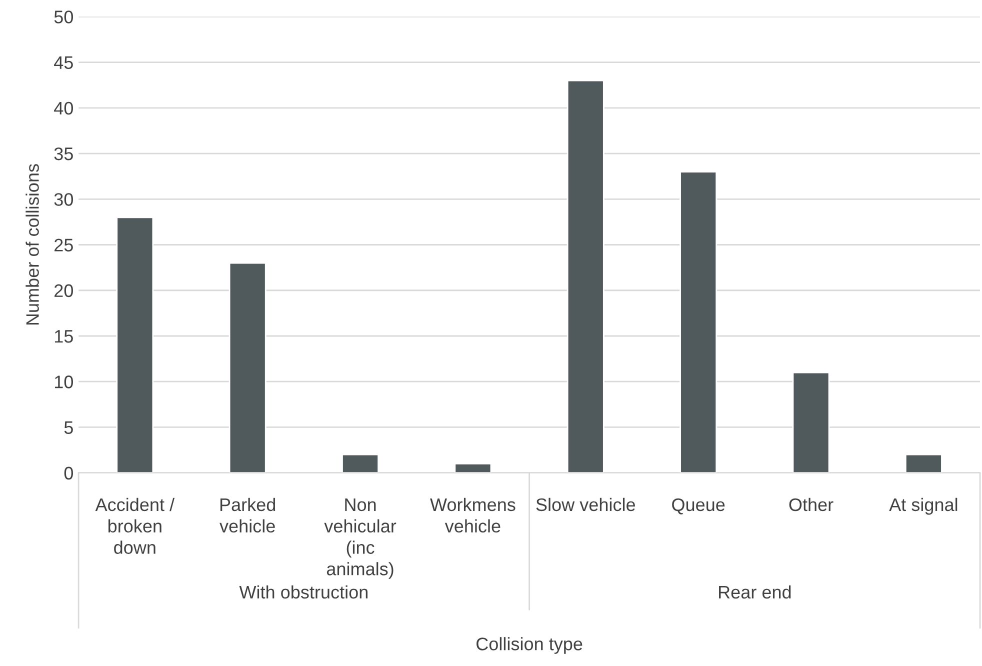 This screenshot has height=666, width=982. I want to click on x-tick-label: Queue, so click(698, 506).